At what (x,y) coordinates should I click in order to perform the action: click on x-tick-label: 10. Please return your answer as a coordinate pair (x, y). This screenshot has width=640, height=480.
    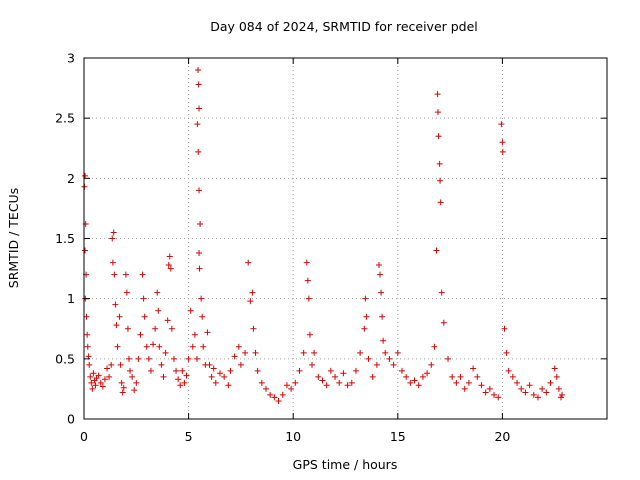
    Looking at the image, I should click on (293, 436).